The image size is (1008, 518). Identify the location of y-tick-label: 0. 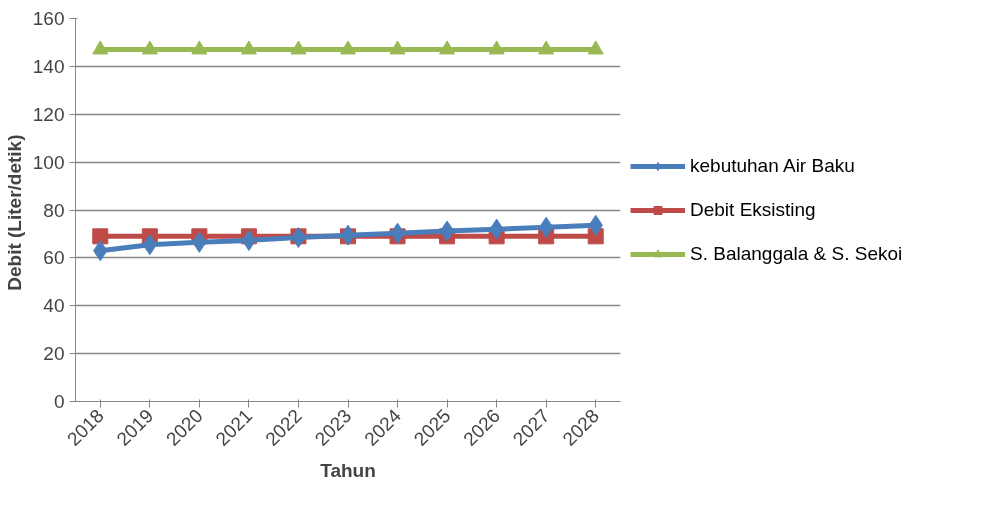
(59, 401).